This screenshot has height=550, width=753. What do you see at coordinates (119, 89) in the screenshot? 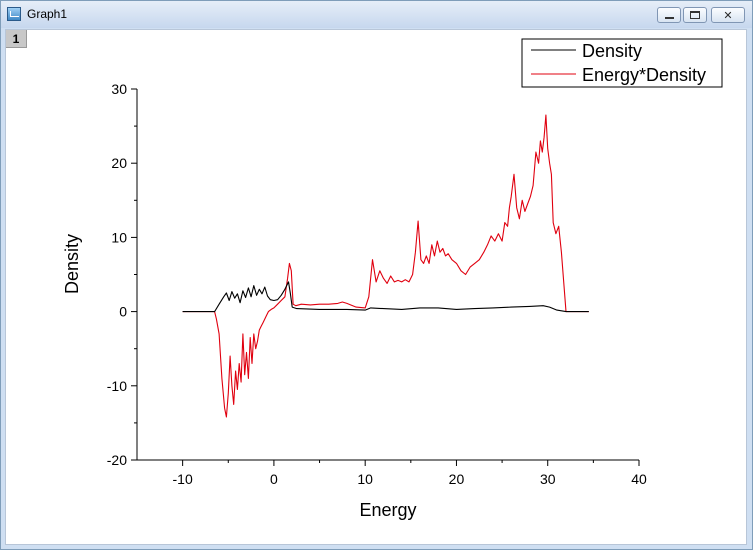
I see `y-tick-label: 30` at bounding box center [119, 89].